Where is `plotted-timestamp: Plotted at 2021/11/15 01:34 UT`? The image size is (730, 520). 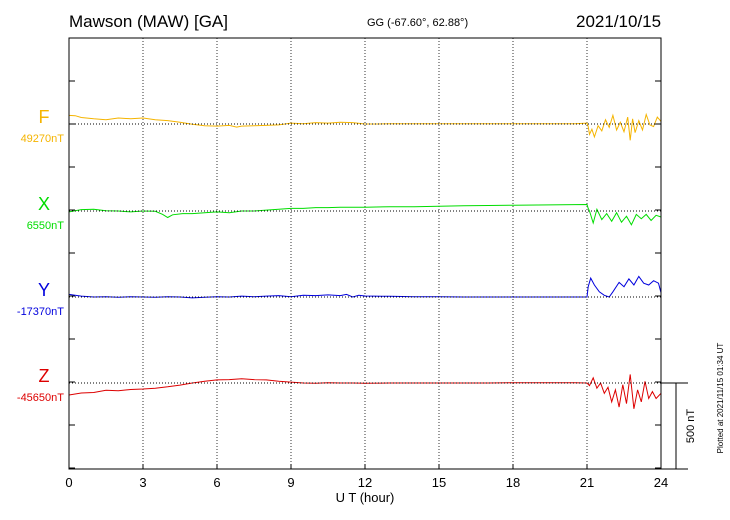 plotted-timestamp: Plotted at 2021/11/15 01:34 UT is located at coordinates (720, 398).